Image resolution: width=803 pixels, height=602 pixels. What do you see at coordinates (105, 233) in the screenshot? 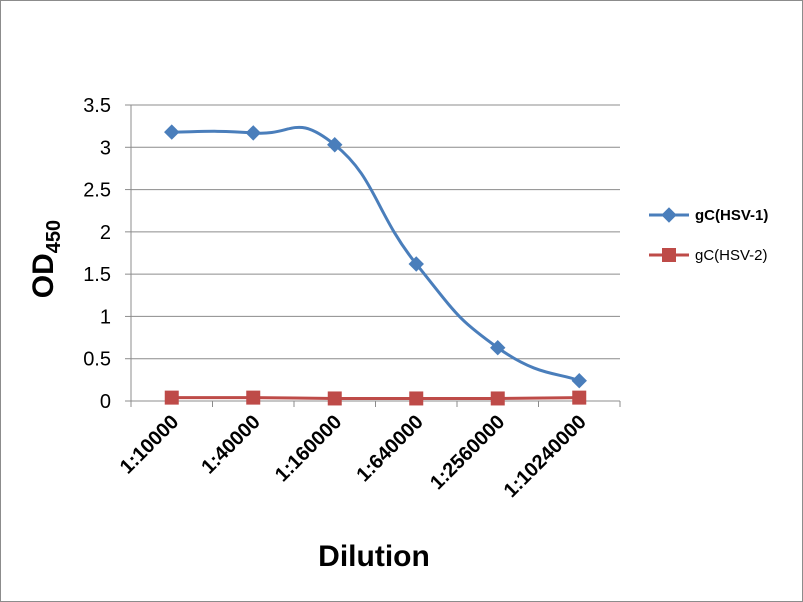
I see `y-tick-label: 2` at bounding box center [105, 233].